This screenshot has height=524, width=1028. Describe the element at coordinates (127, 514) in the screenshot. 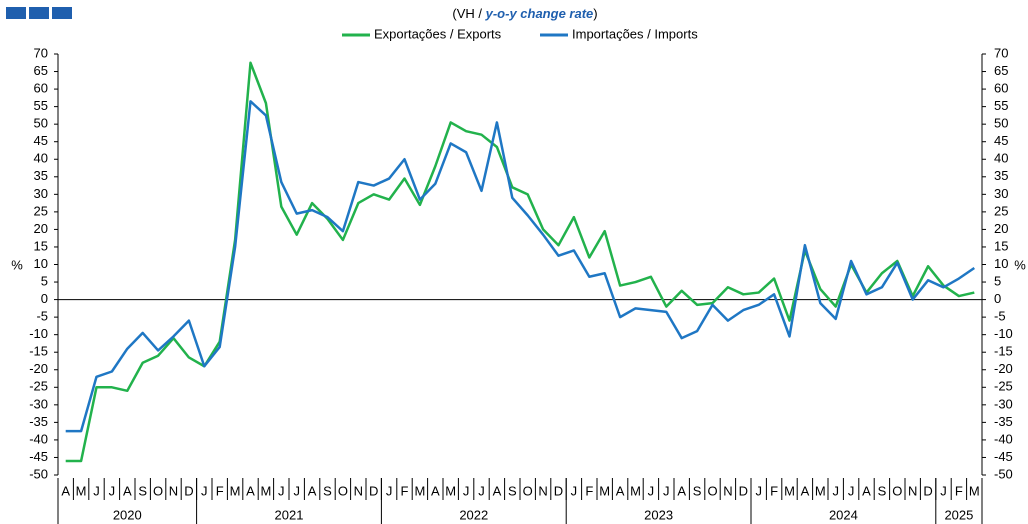

I see `year-label: 2020` at that location.